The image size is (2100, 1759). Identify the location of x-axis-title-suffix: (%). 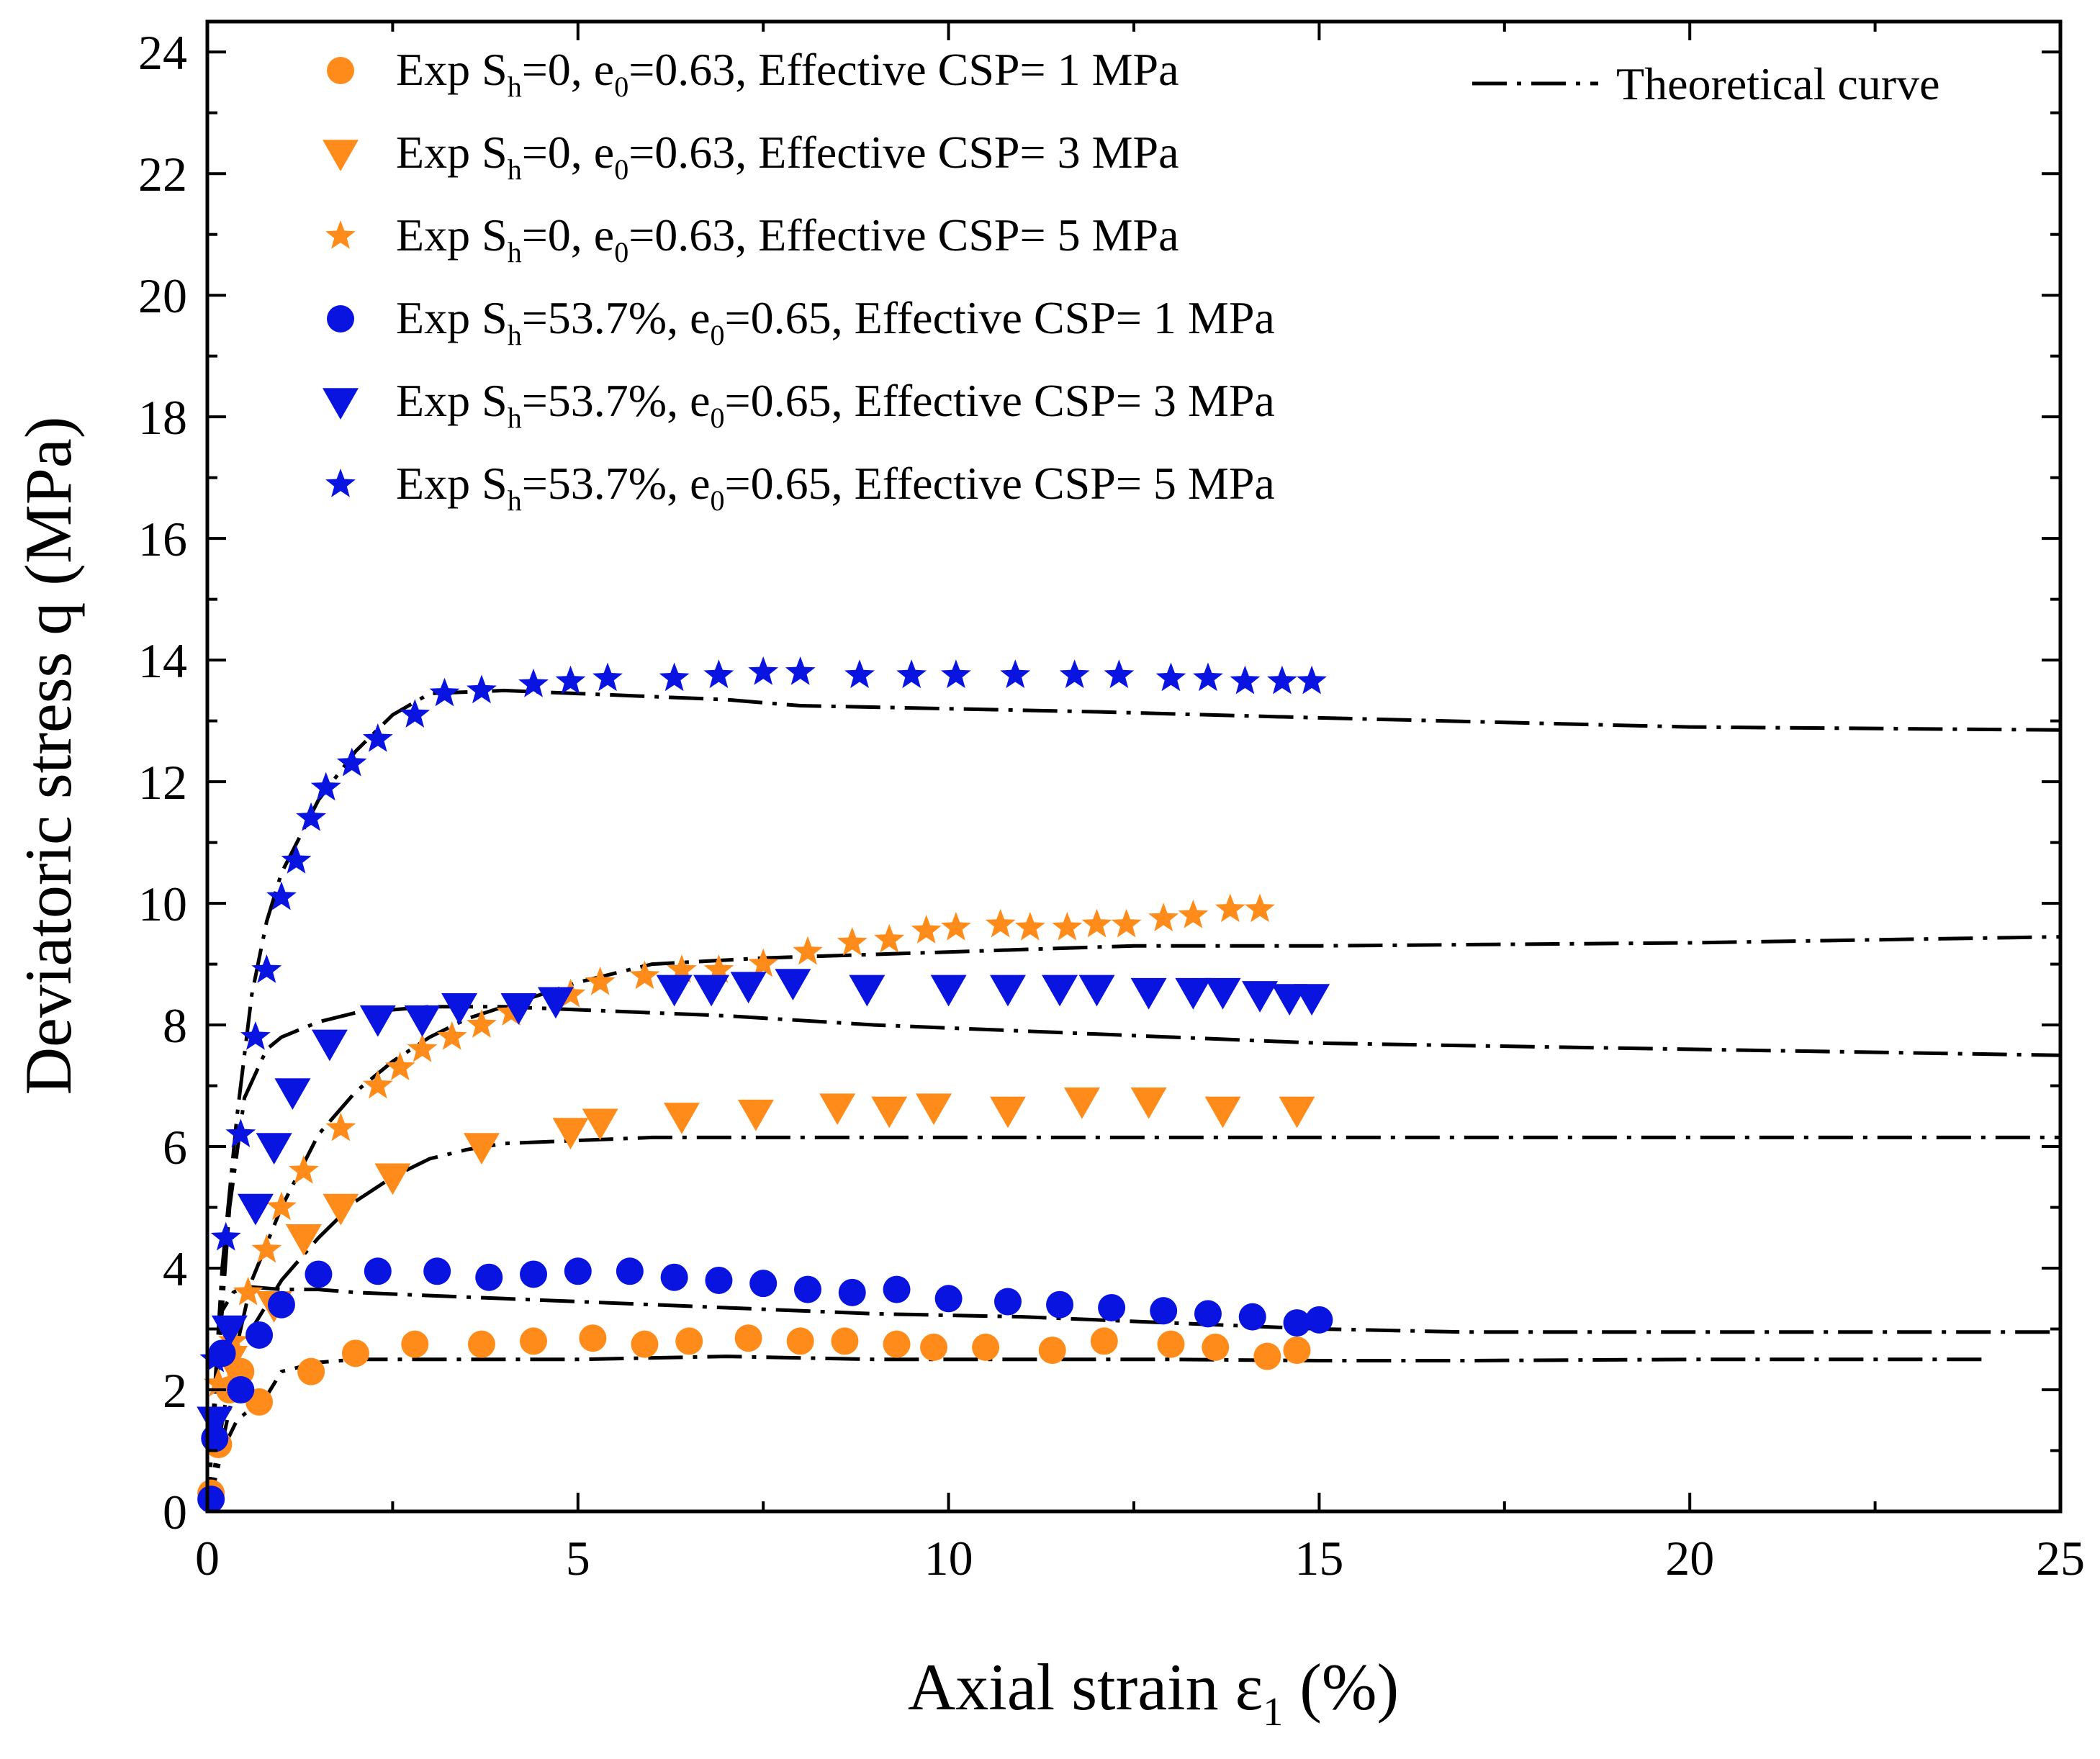
(1341, 1687).